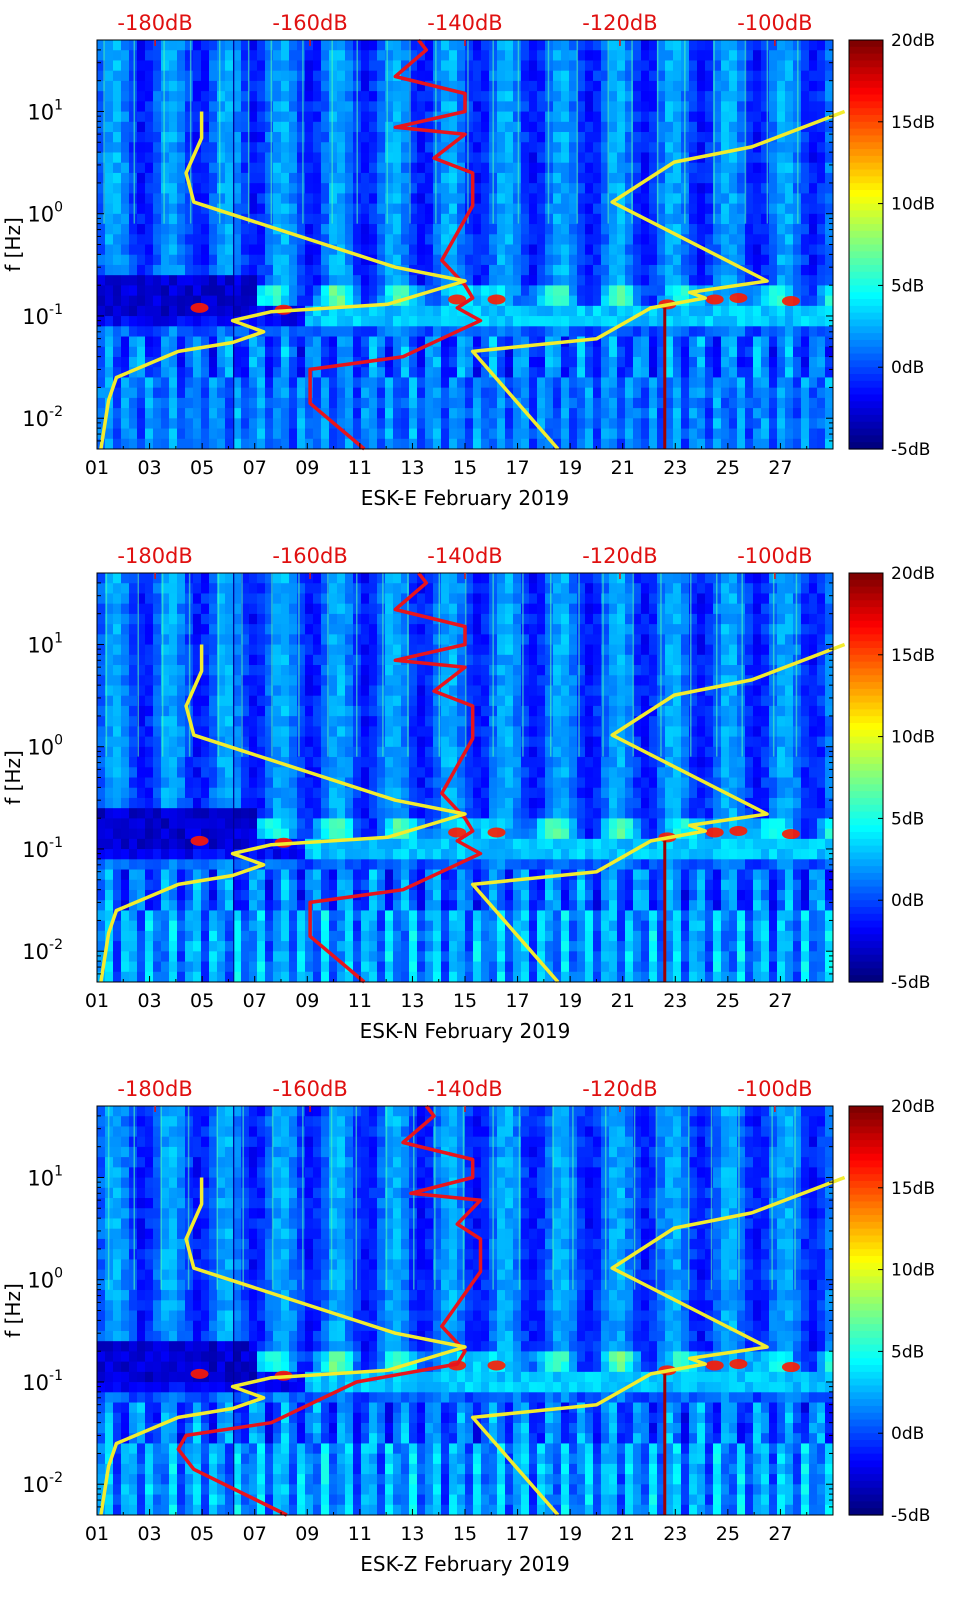 This screenshot has width=962, height=1599. What do you see at coordinates (465, 1564) in the screenshot?
I see `x-axis-label: ESK-Z February 2019` at bounding box center [465, 1564].